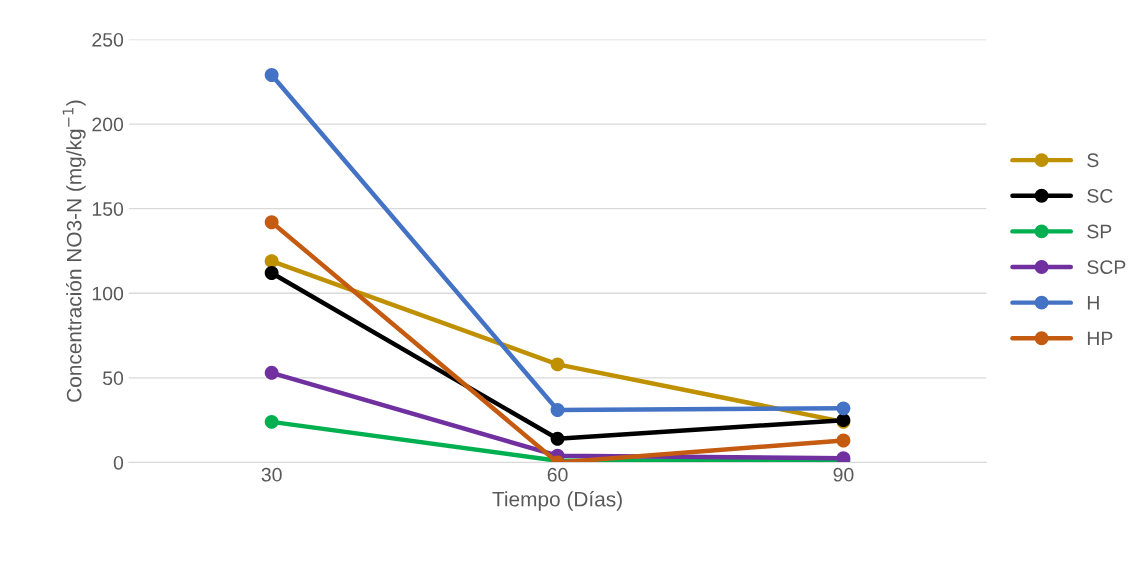 This screenshot has width=1139, height=564. Describe the element at coordinates (118, 462) in the screenshot. I see `y-tick-label: 0` at that location.